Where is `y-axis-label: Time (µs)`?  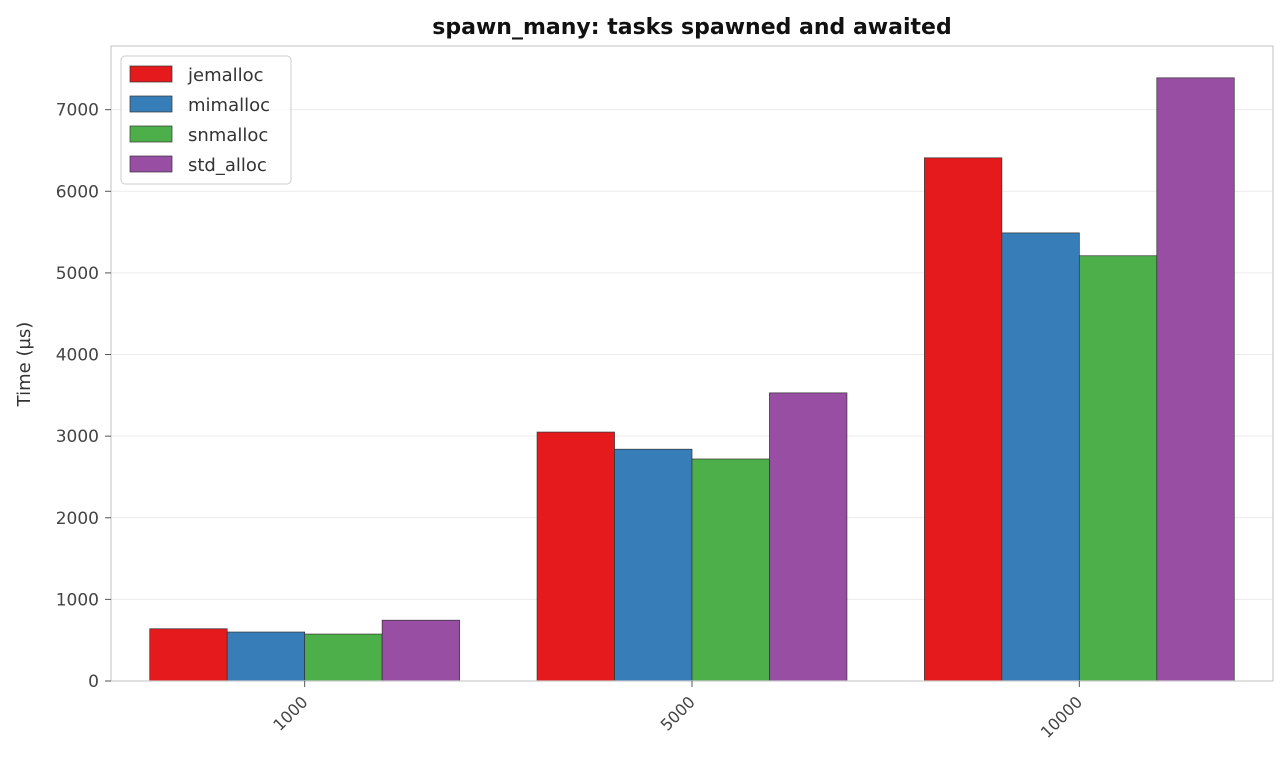 y-axis-label: Time (µs) is located at coordinates (24, 365).